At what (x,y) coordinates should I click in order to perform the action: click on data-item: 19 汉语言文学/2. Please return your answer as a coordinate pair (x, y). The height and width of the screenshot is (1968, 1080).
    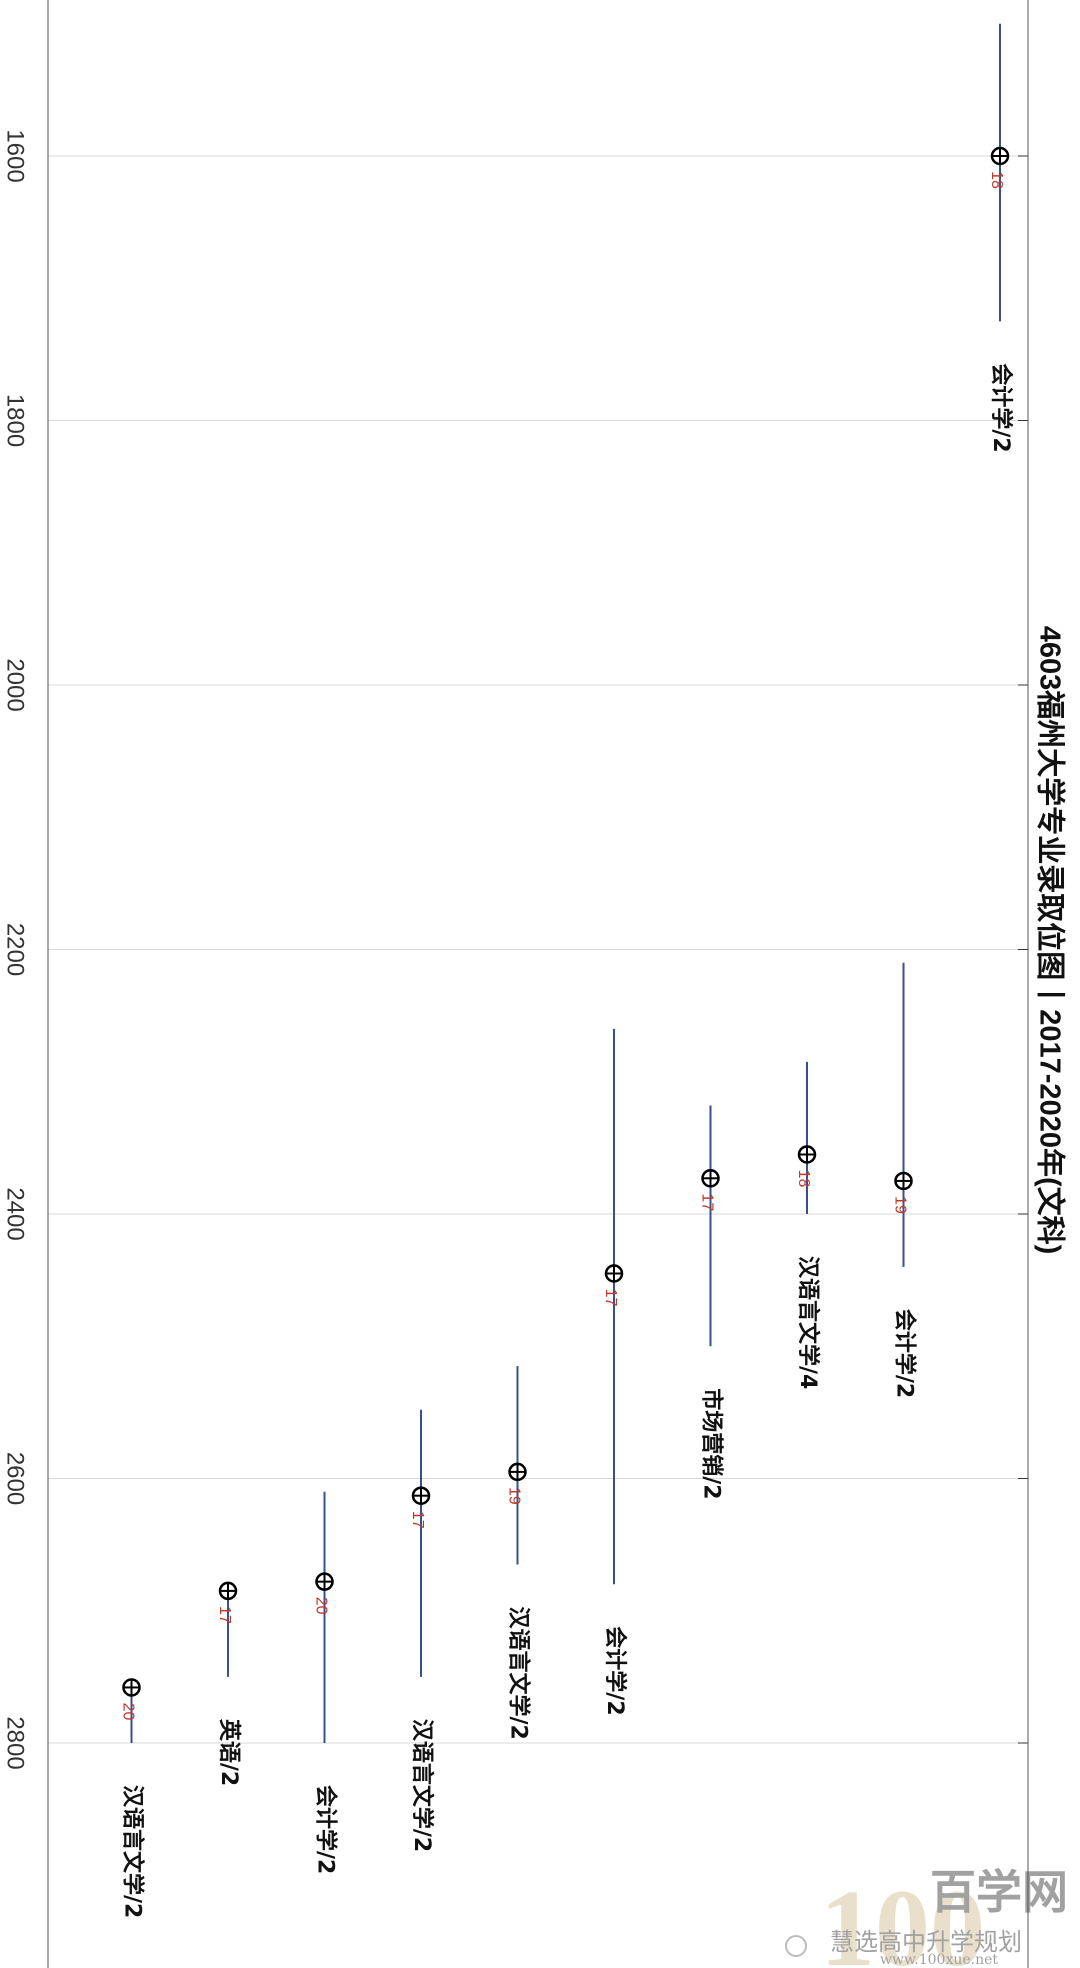
    Looking at the image, I should click on (518, 1553).